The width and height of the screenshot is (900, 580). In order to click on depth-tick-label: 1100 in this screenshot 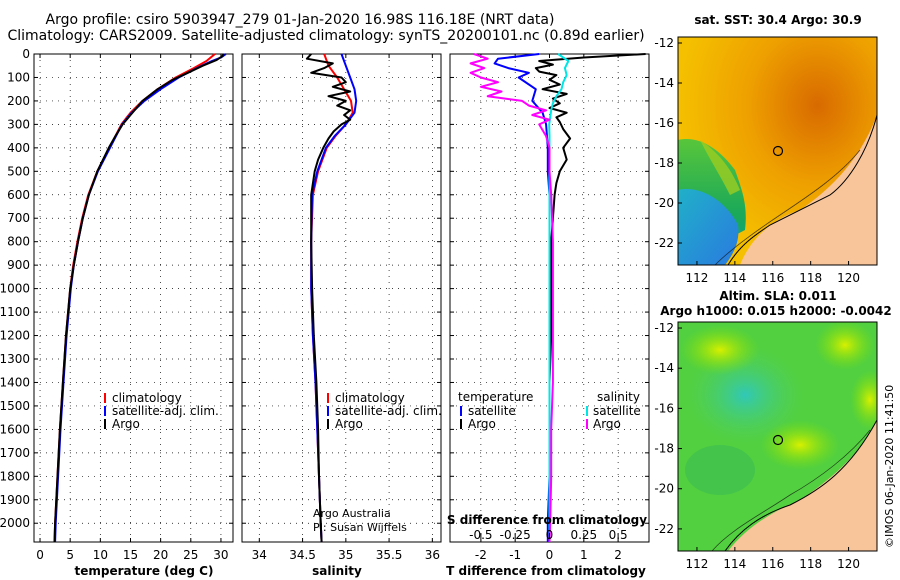, I will do `click(15, 312)`.